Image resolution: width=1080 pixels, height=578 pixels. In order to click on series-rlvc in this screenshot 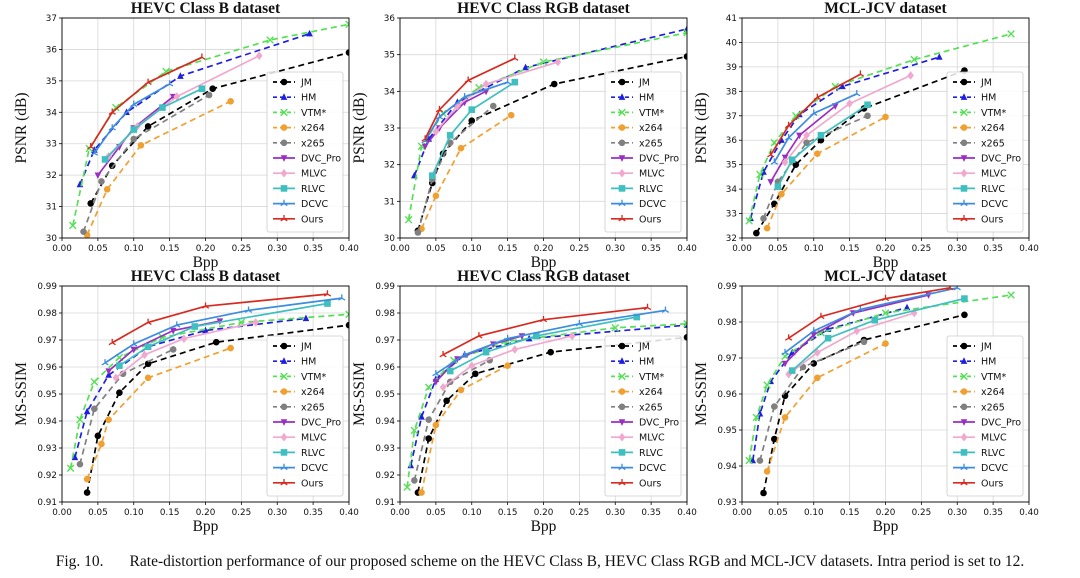, I will do `click(473, 128)`.